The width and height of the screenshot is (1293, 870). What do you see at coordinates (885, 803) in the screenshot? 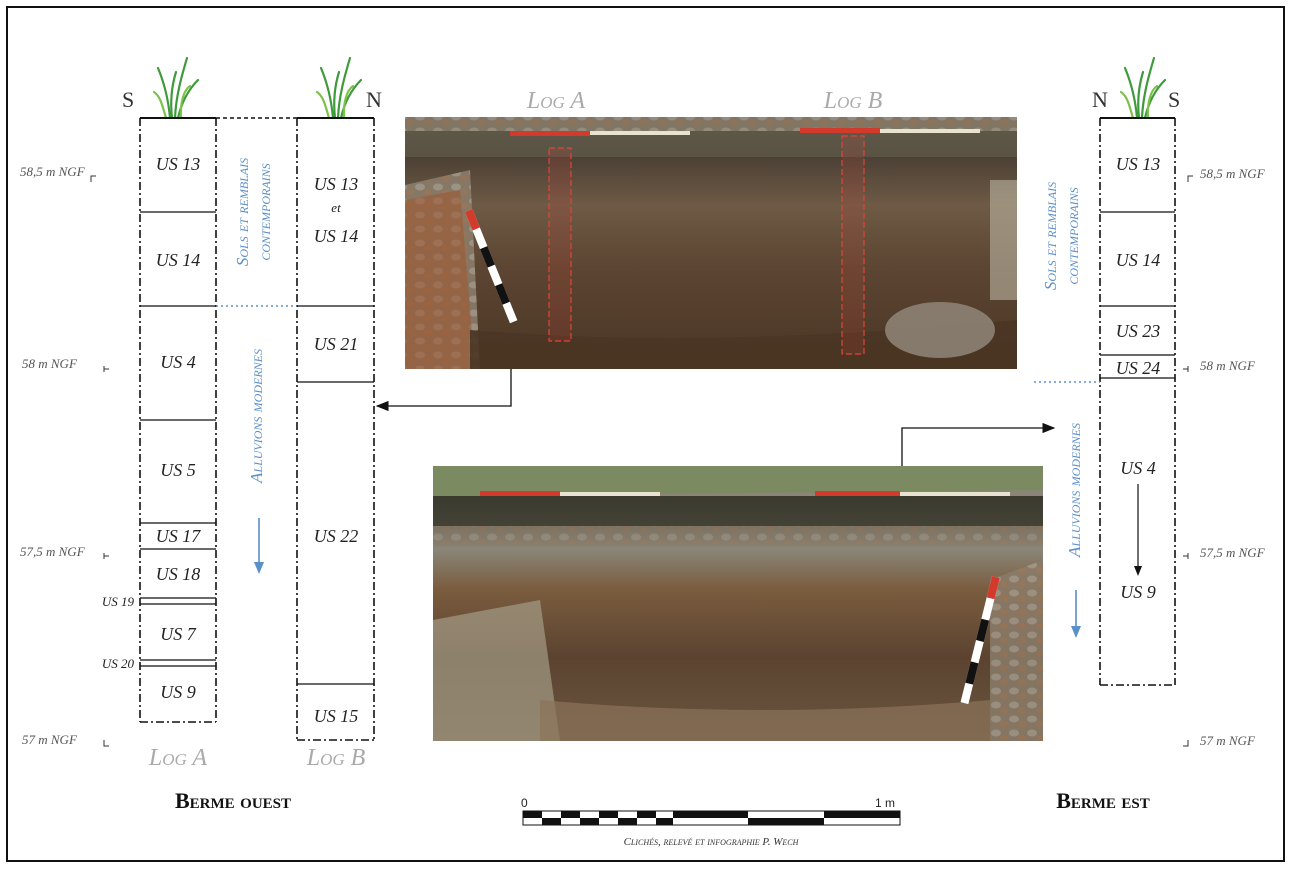
I see `scale-end-label: 1 m` at bounding box center [885, 803].